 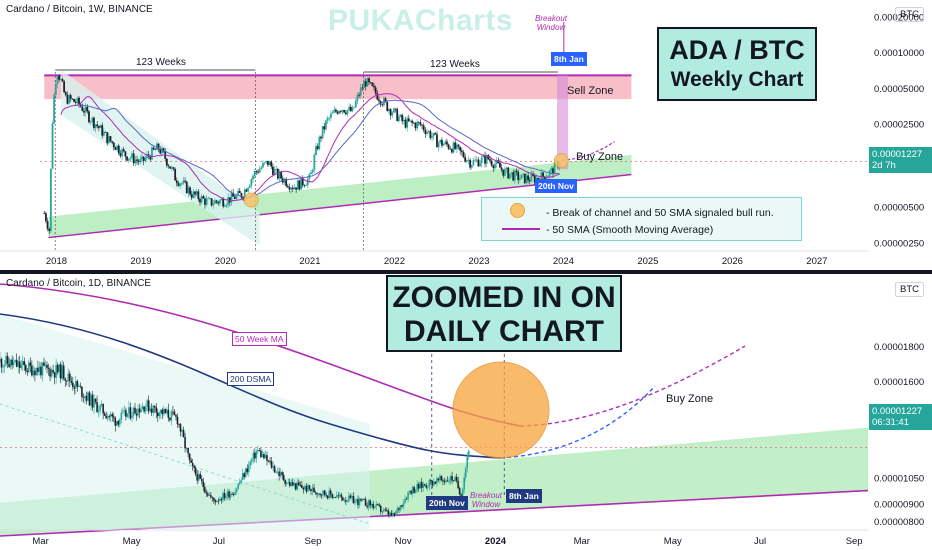 I want to click on weekly-axis-unit: BTC, so click(x=909, y=14).